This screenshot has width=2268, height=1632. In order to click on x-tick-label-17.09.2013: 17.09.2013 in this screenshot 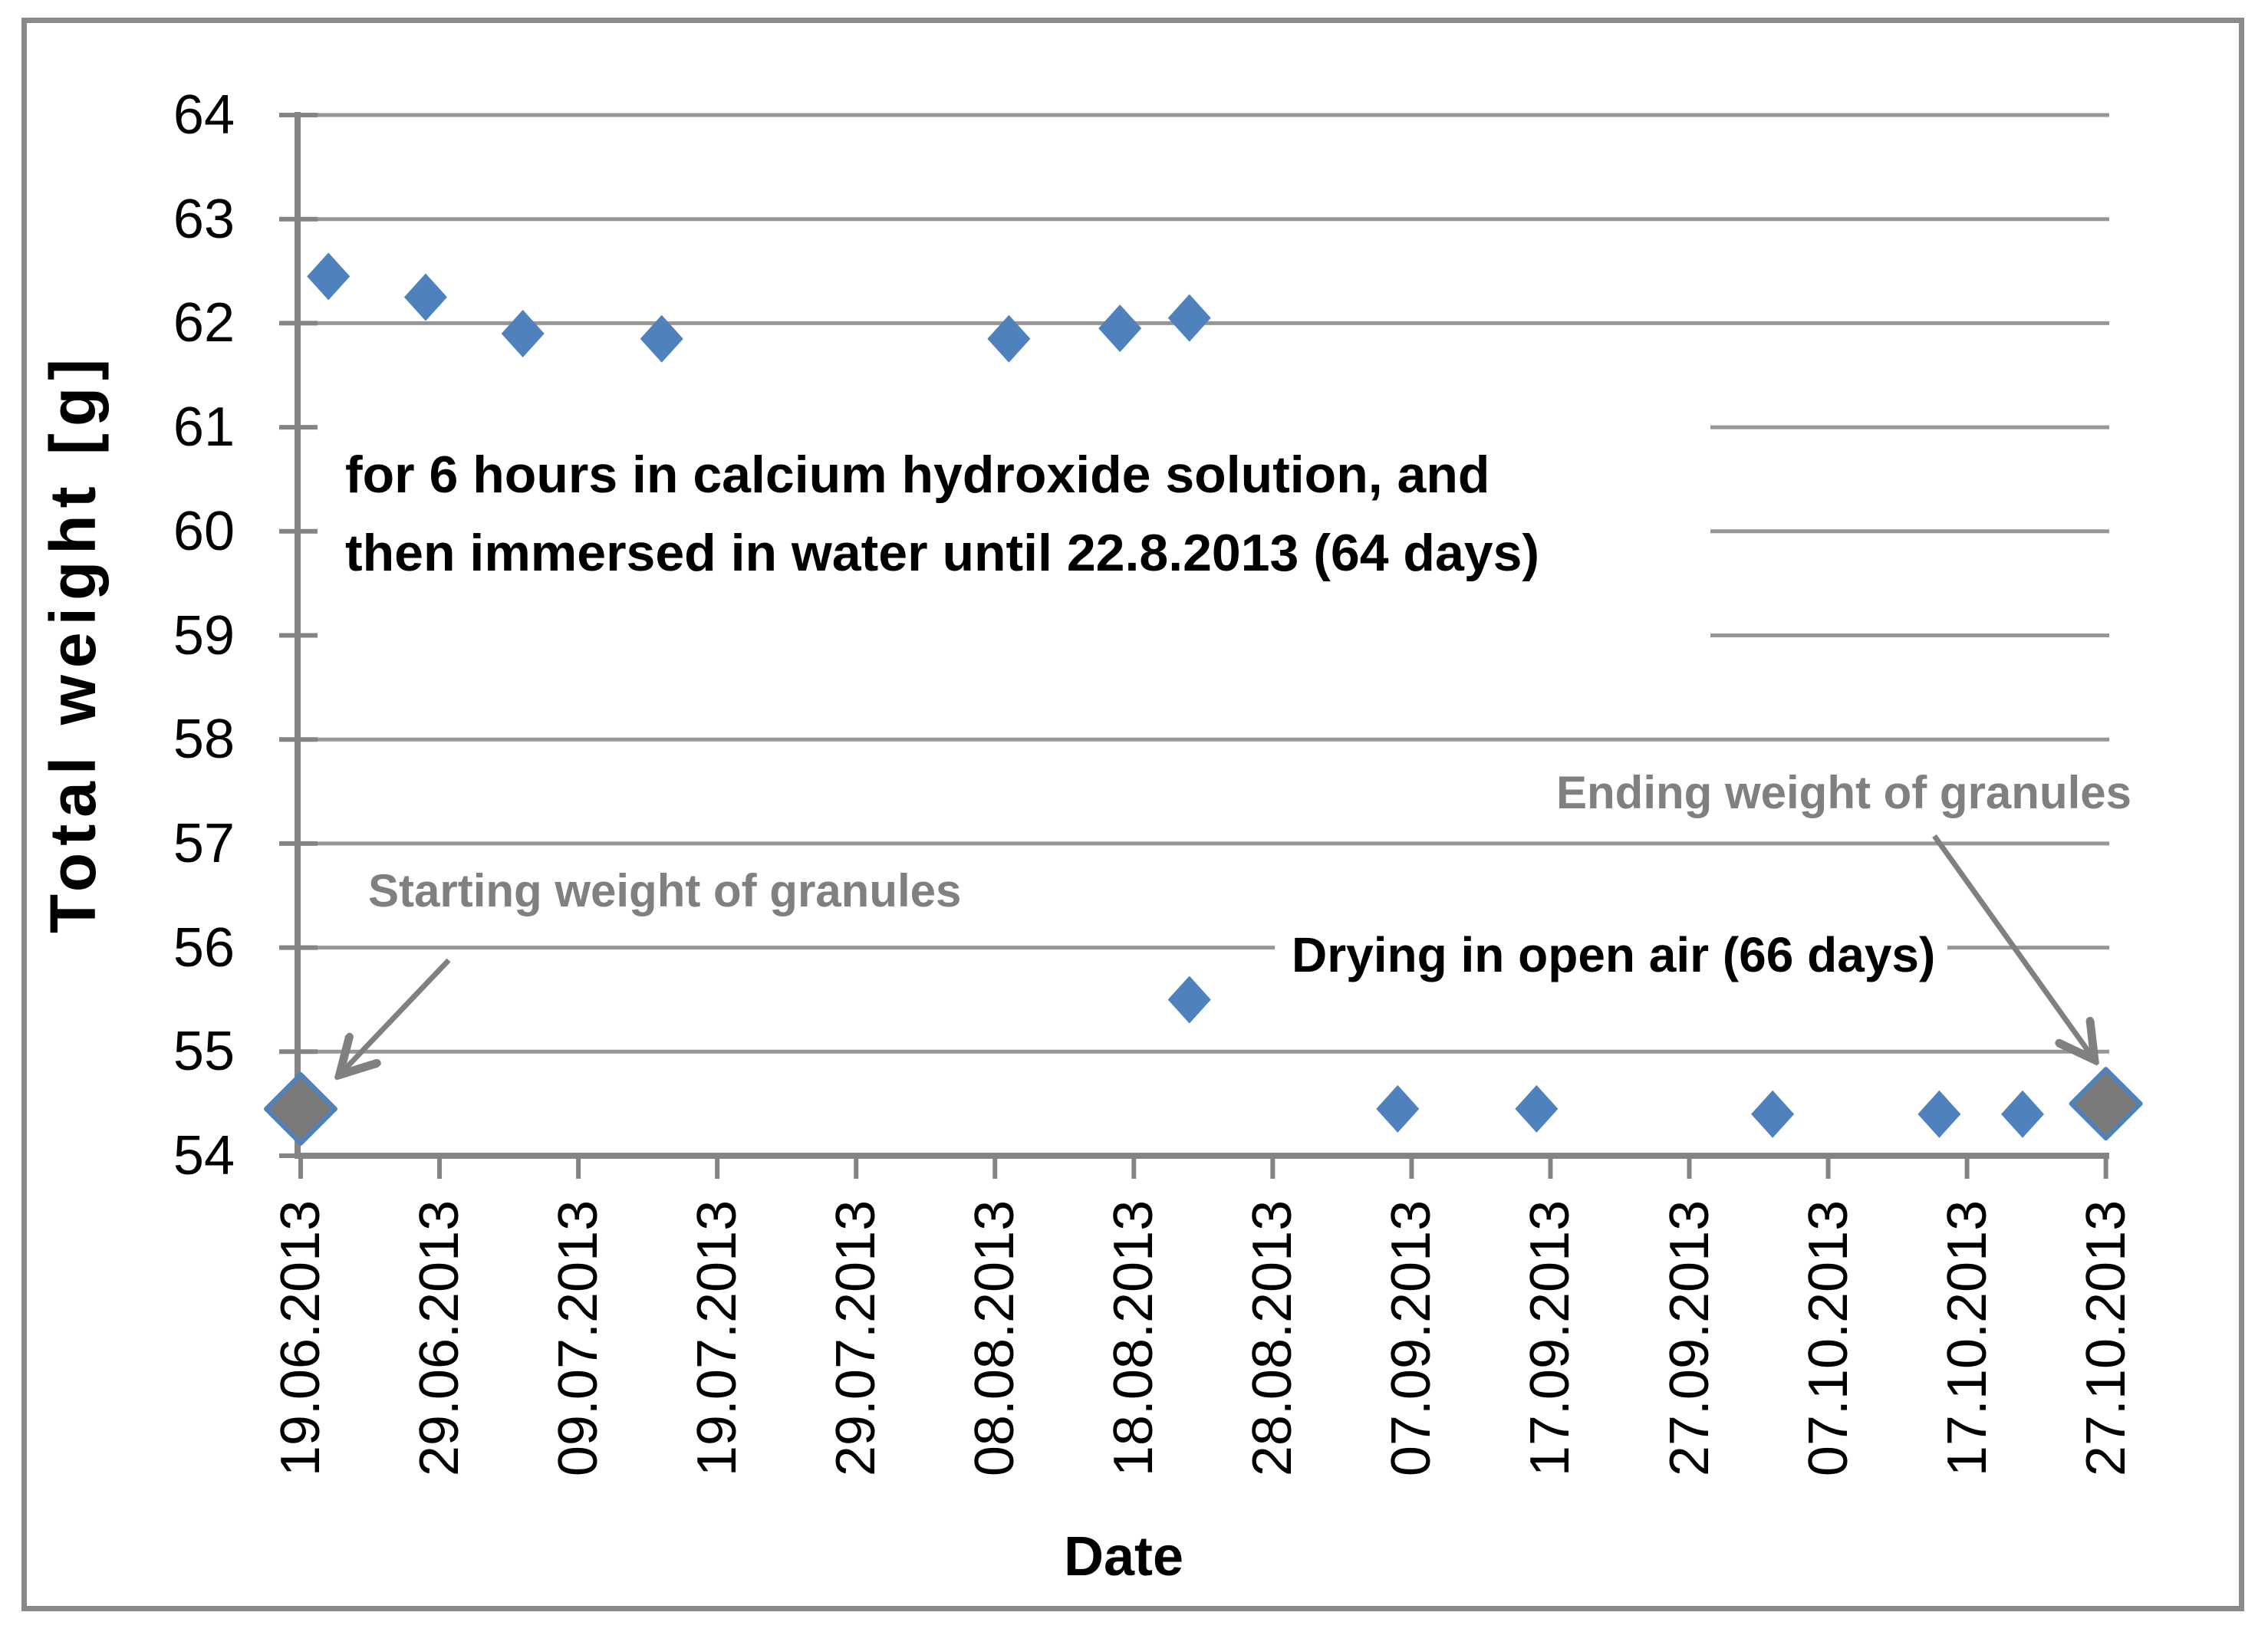, I will do `click(1551, 1338)`.